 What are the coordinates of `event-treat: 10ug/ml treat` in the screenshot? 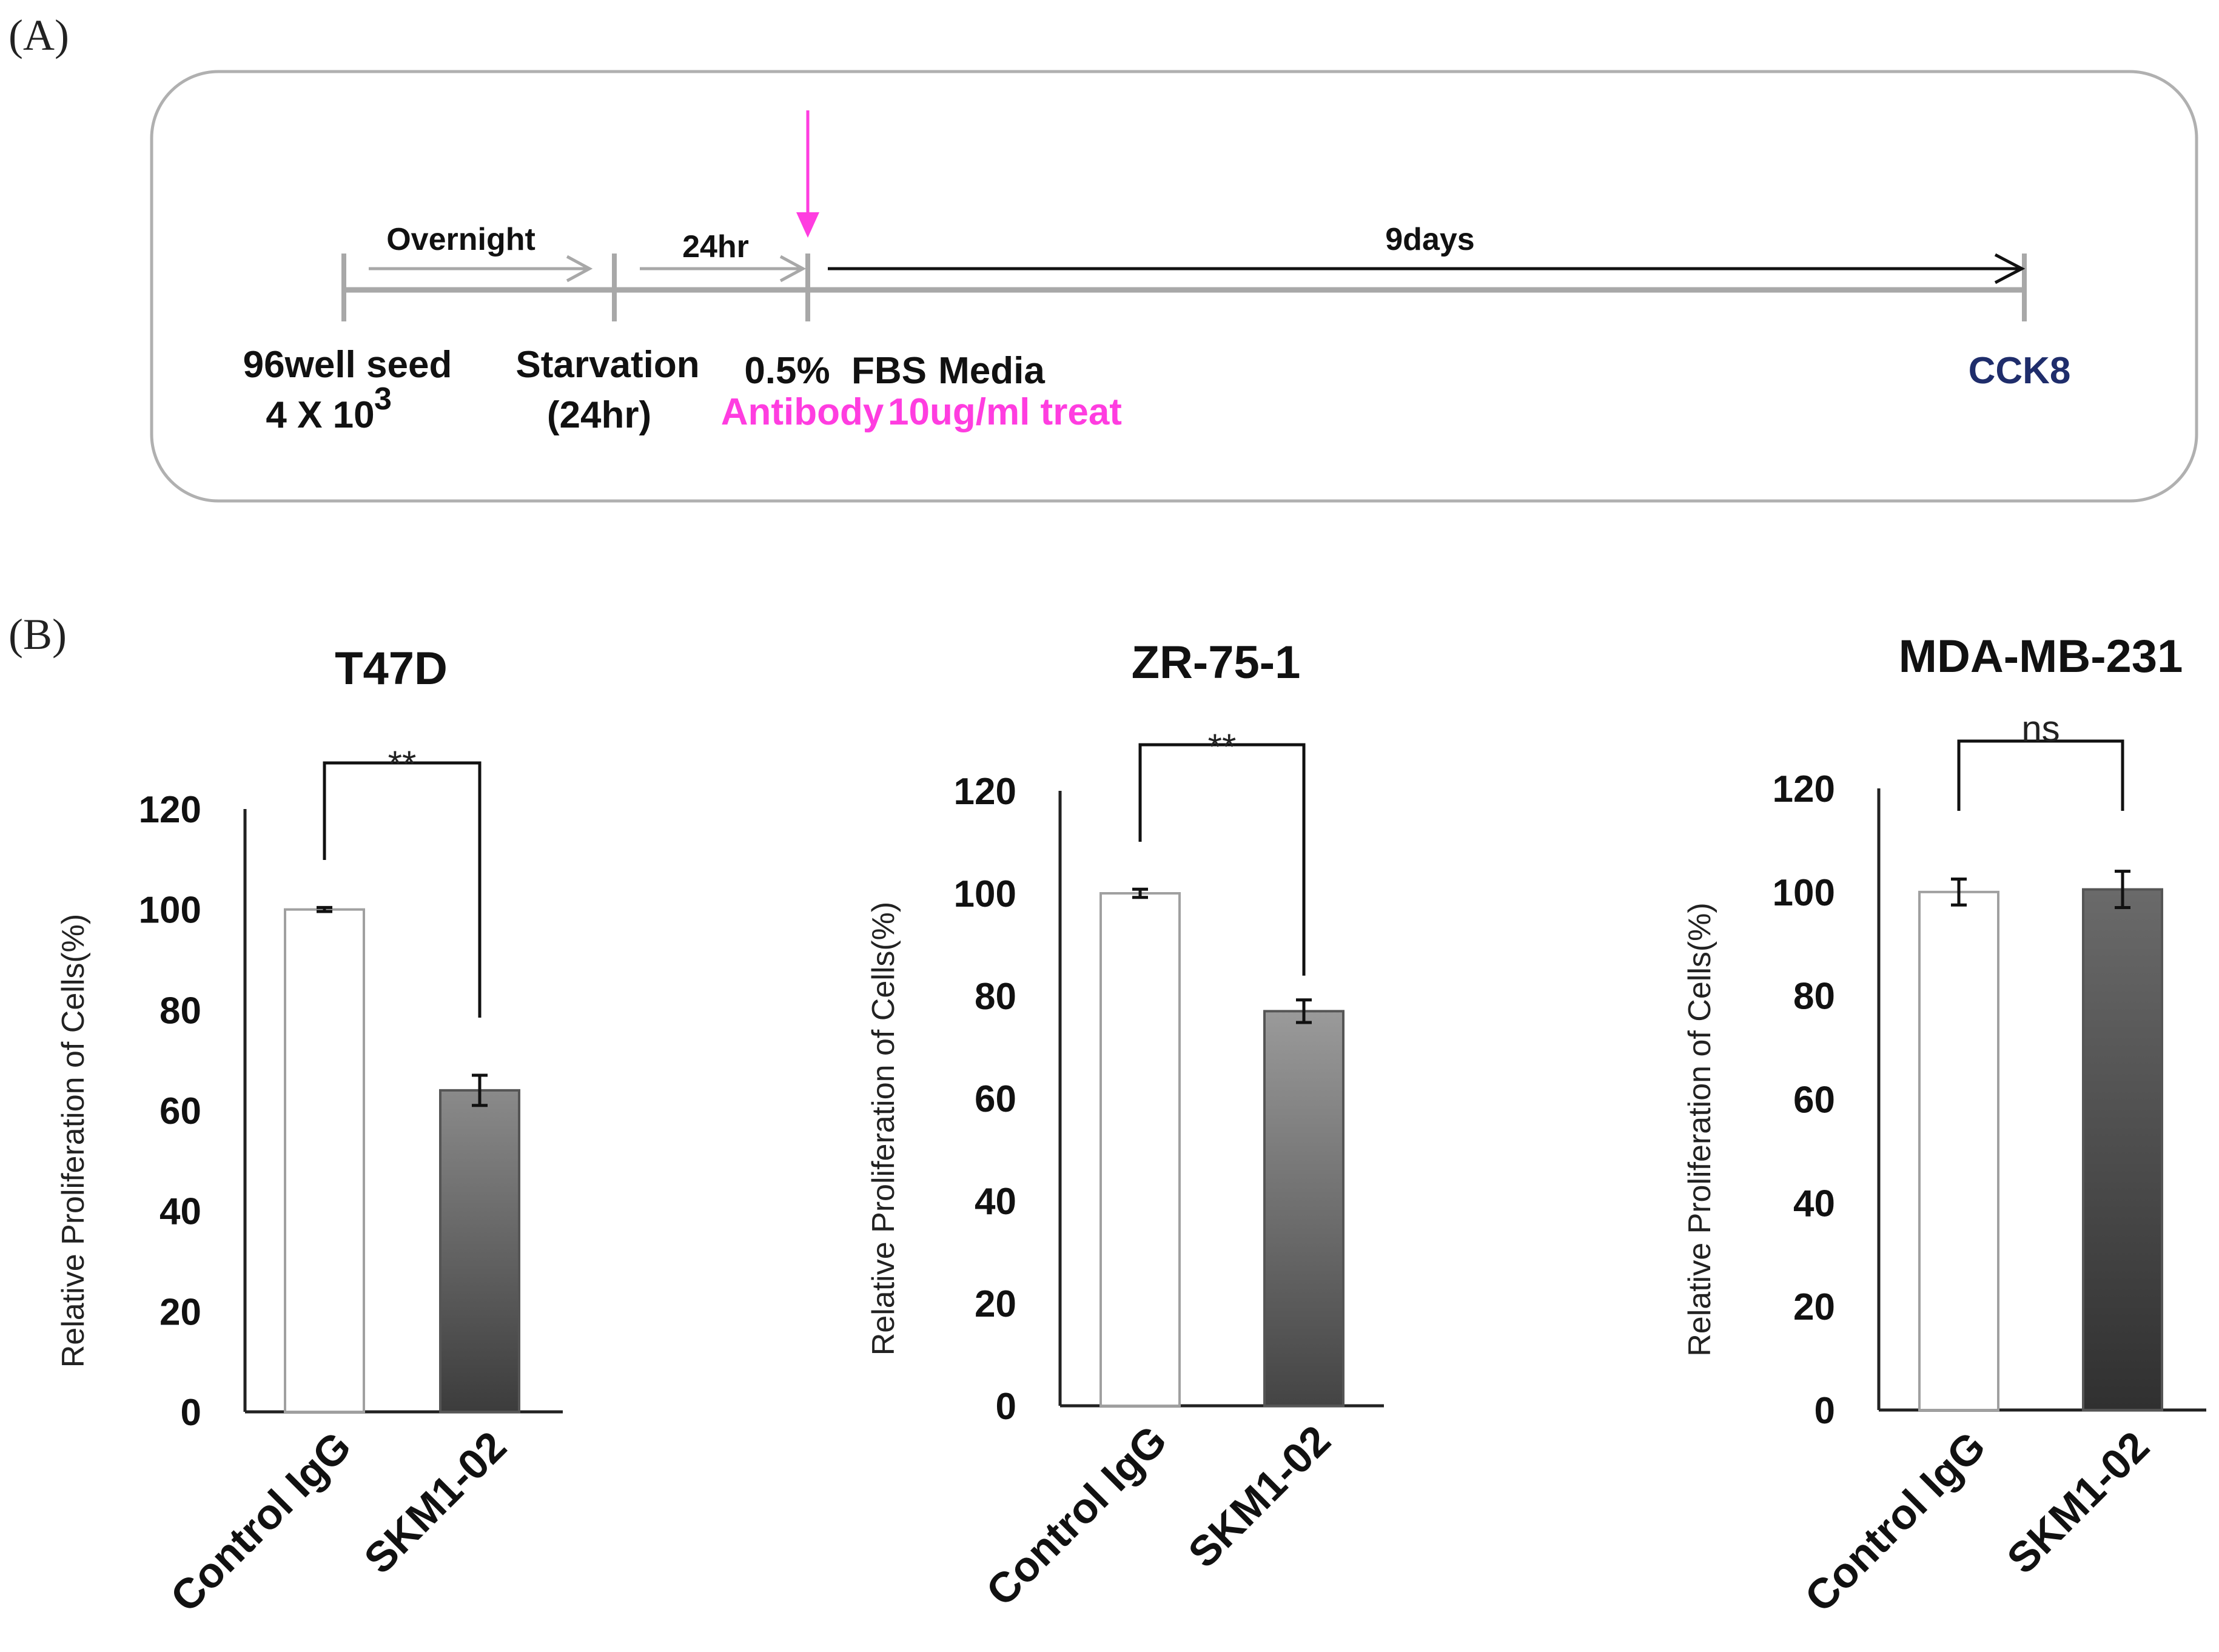 It's located at (1005, 412).